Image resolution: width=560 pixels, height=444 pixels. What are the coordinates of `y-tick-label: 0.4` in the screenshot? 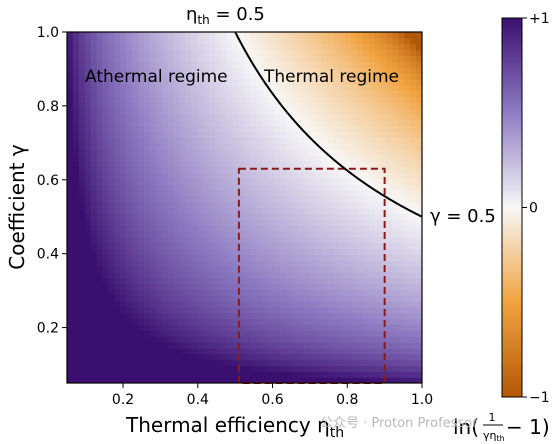 It's located at (48, 255).